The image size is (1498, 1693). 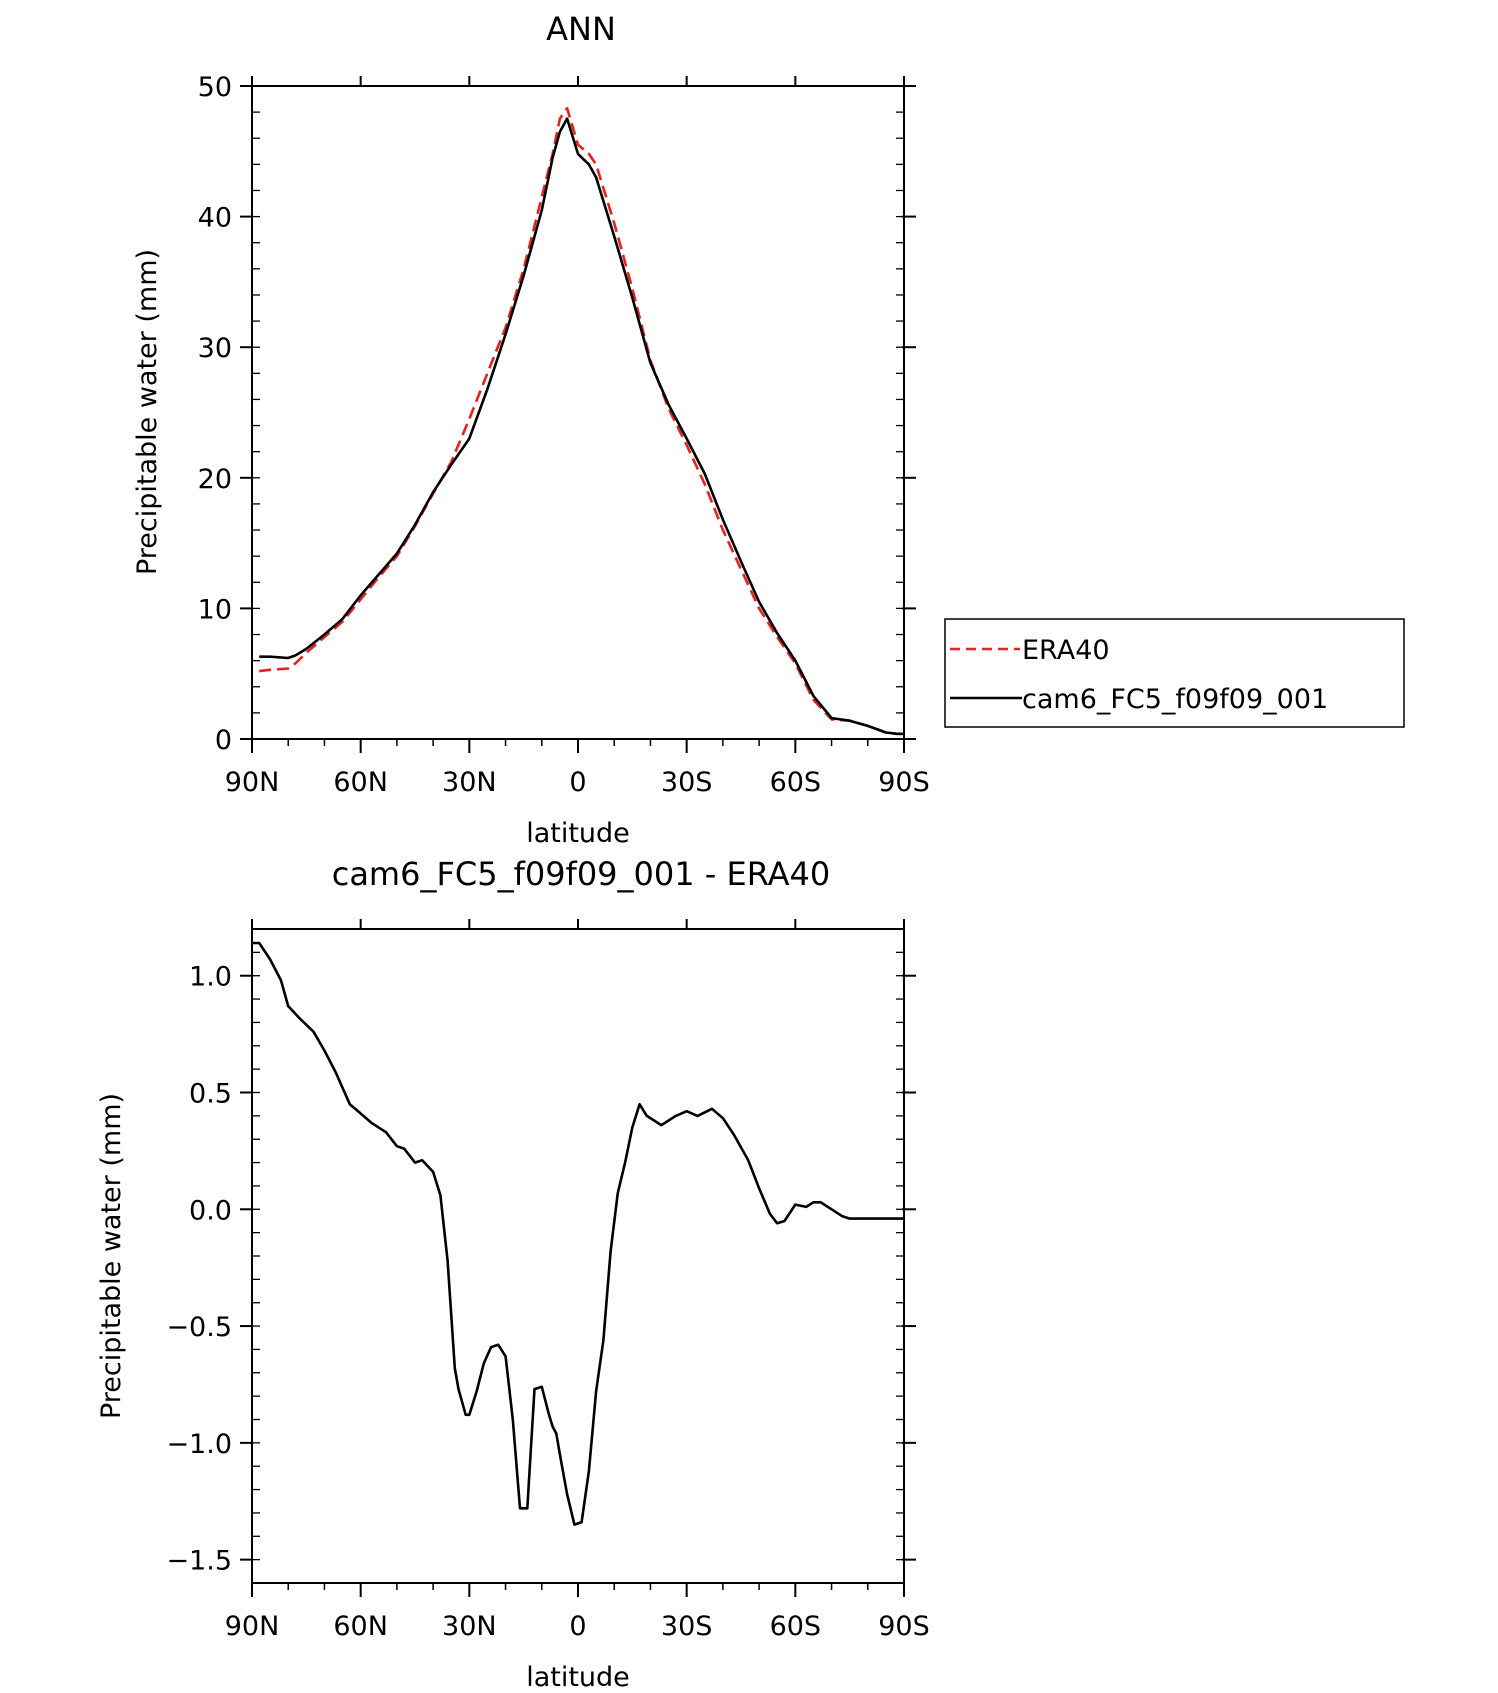 I want to click on bottom-y-tick-label: 0.0, so click(x=210, y=1210).